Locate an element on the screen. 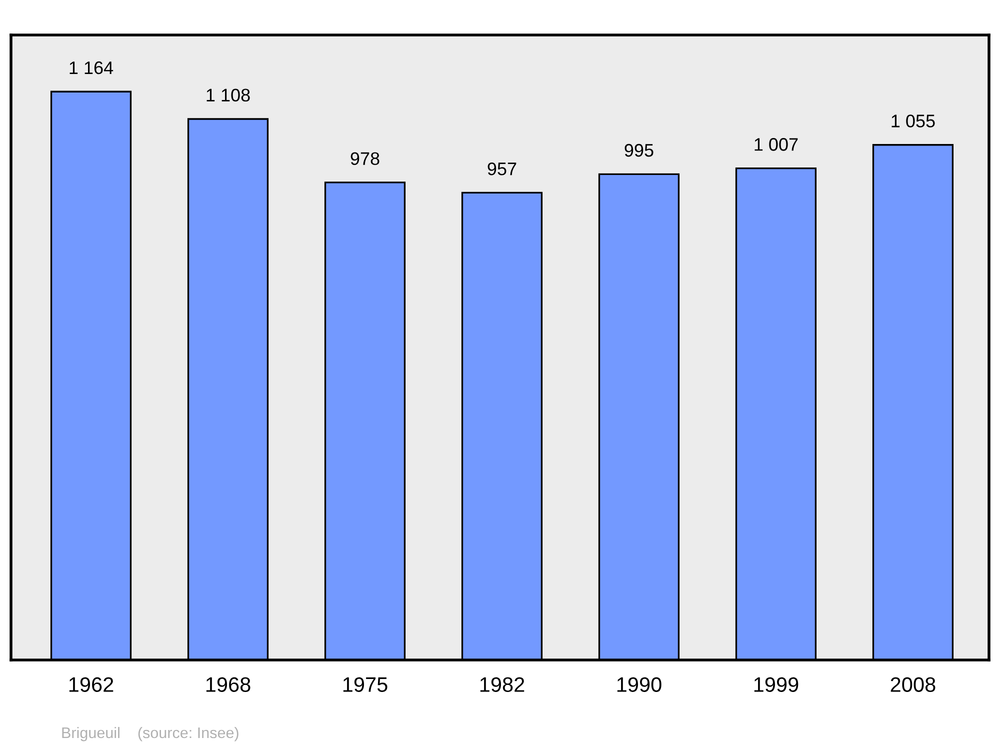 The image size is (1000, 747). text: Brigueuil (source: Insee) is located at coordinates (150, 734).